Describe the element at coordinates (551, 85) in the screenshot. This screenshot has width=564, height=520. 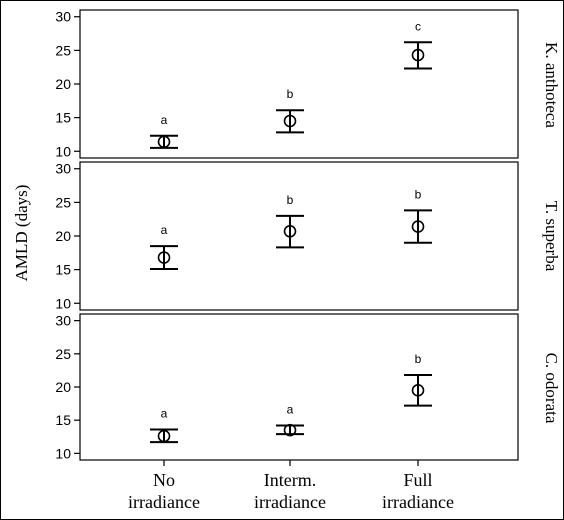
I see `species-label: K. anthoteca` at that location.